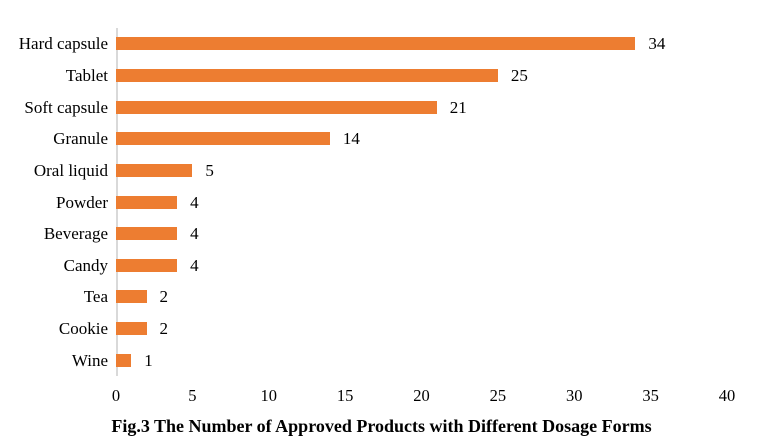 This screenshot has height=448, width=763. I want to click on category-label: Cookie, so click(83, 329).